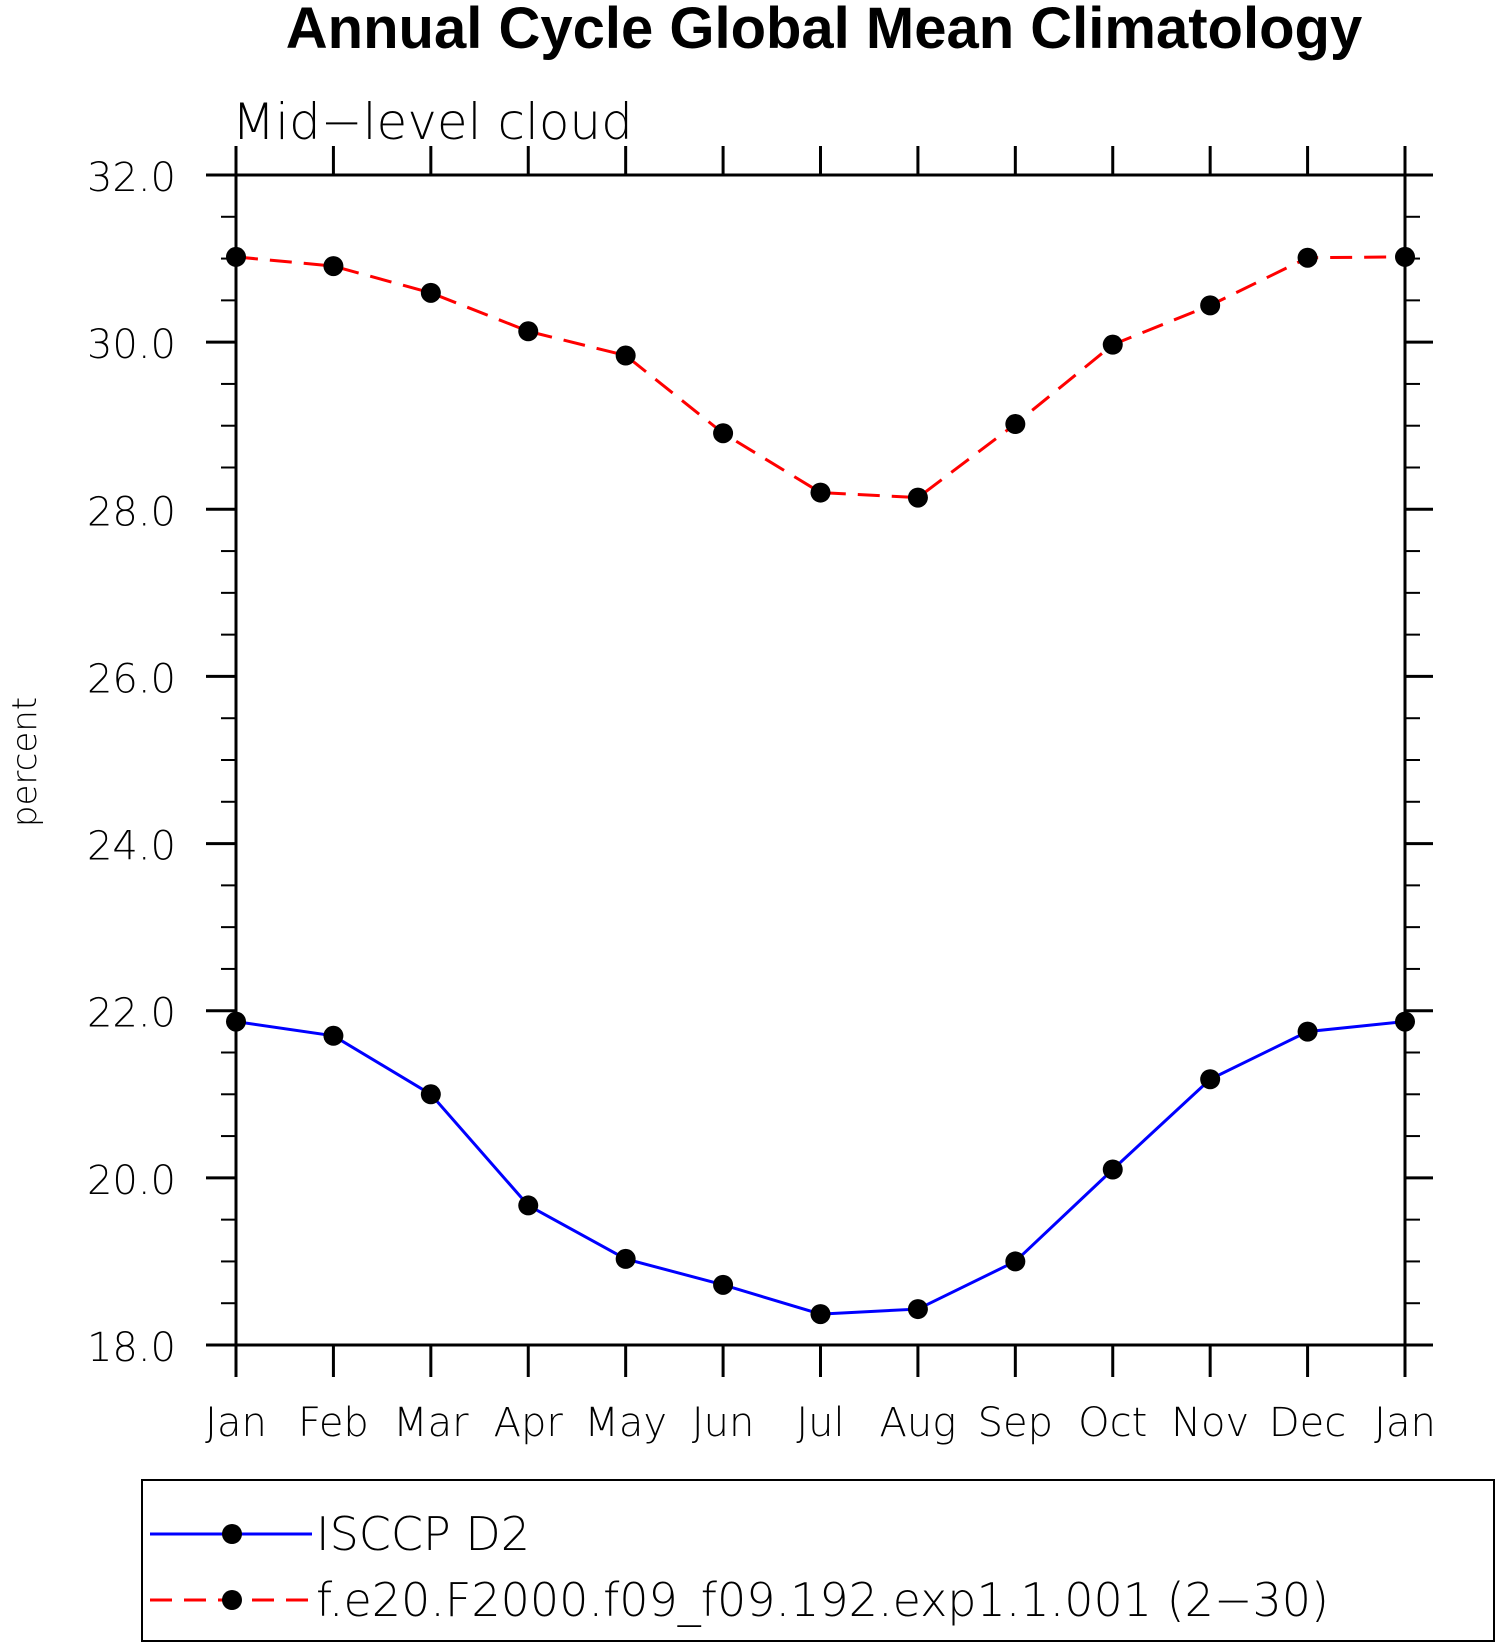 The image size is (1508, 1646). Describe the element at coordinates (131, 679) in the screenshot. I see `y-tick-label: 26.0` at that location.